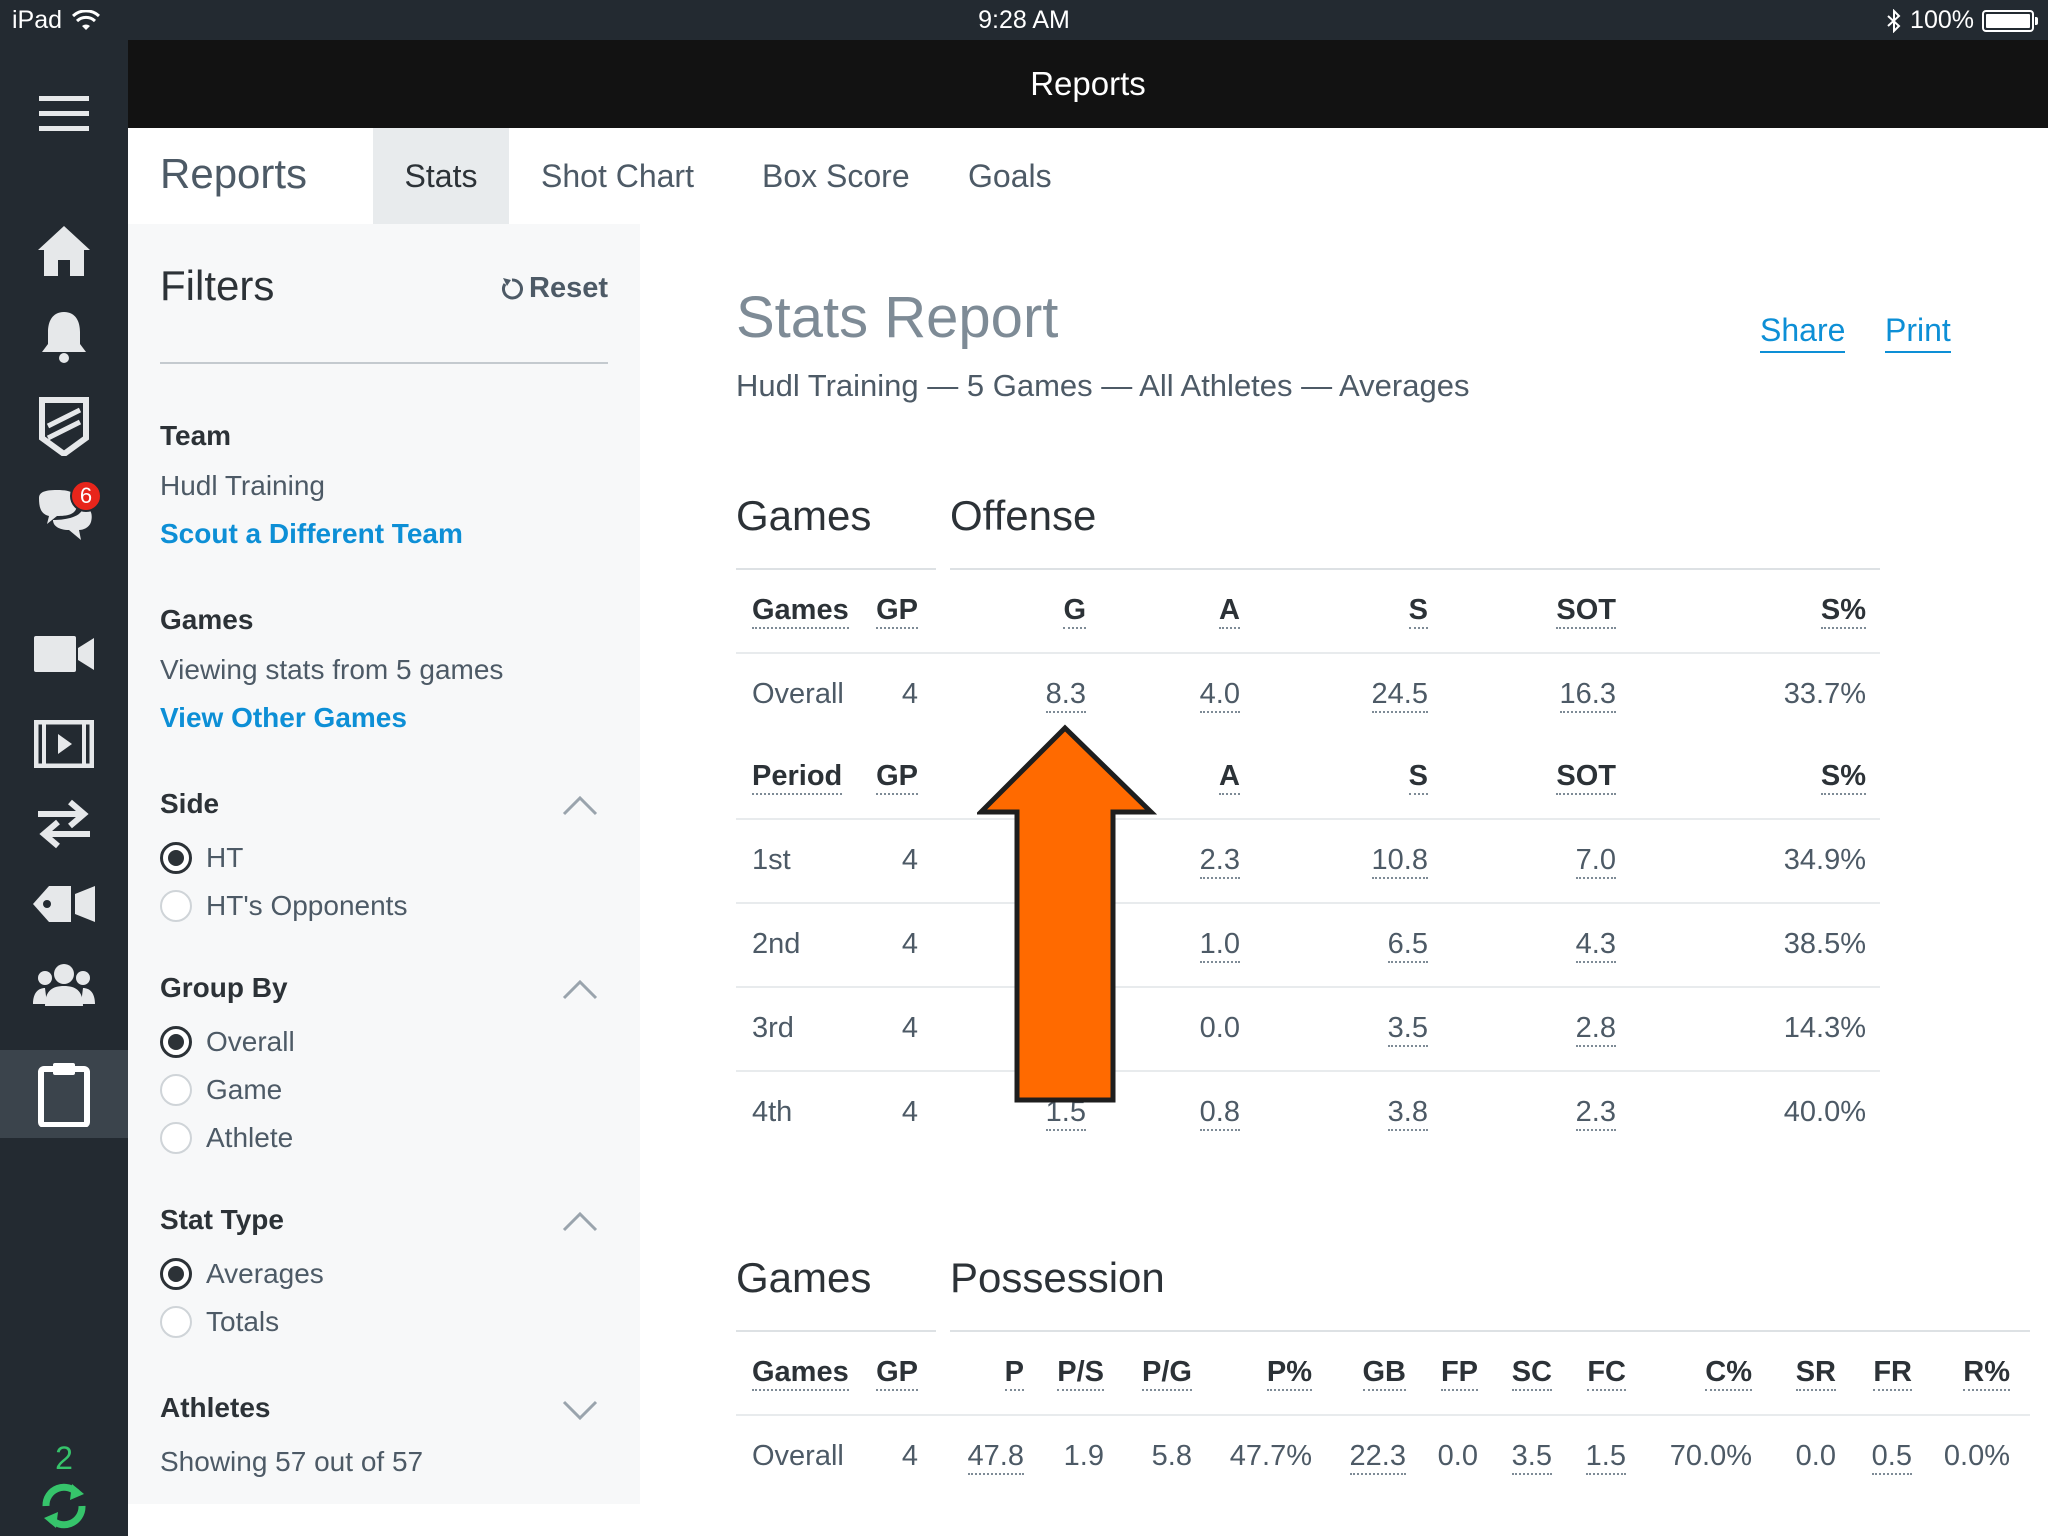 The height and width of the screenshot is (1536, 2048). I want to click on offense-period-1-0: 2nd, so click(776, 944).